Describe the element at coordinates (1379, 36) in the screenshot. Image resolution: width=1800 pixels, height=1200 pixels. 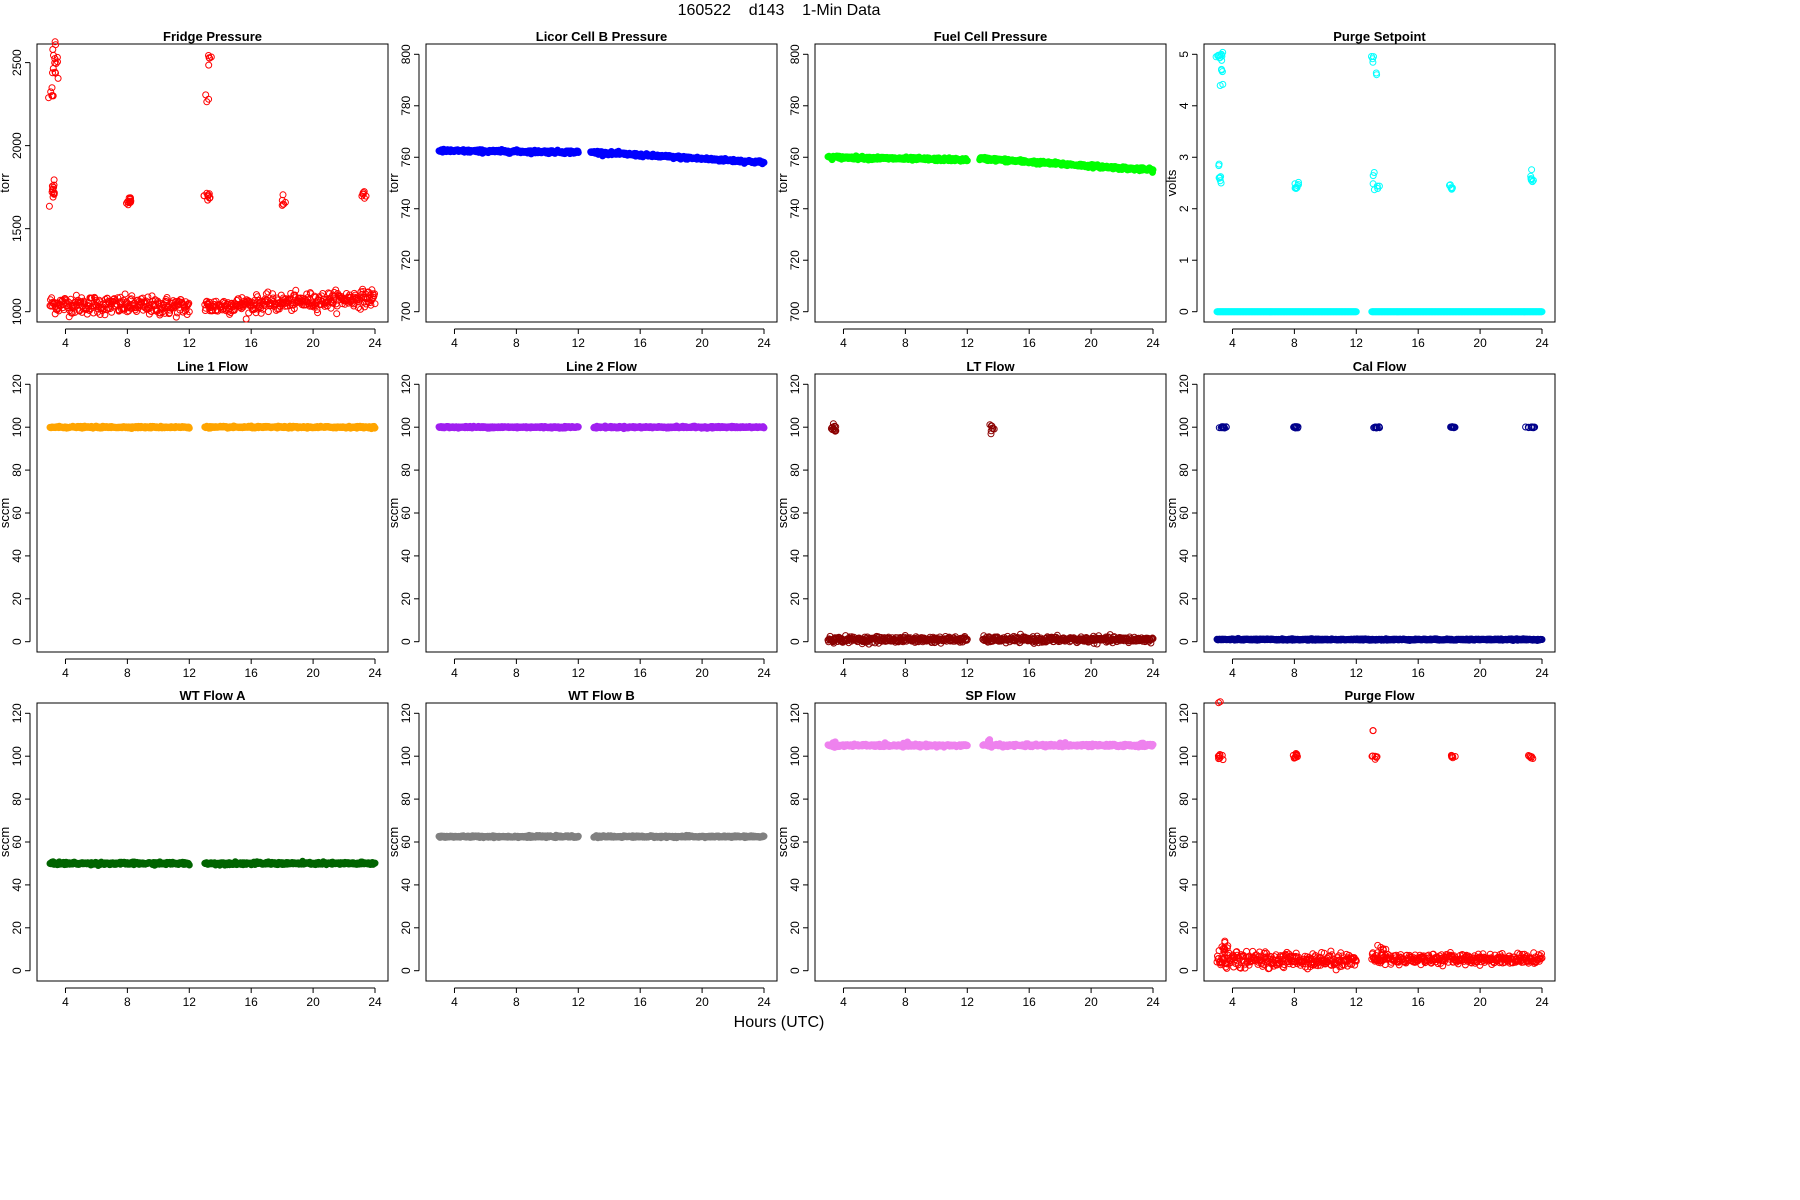
I see `panel-title: Purge Setpoint` at that location.